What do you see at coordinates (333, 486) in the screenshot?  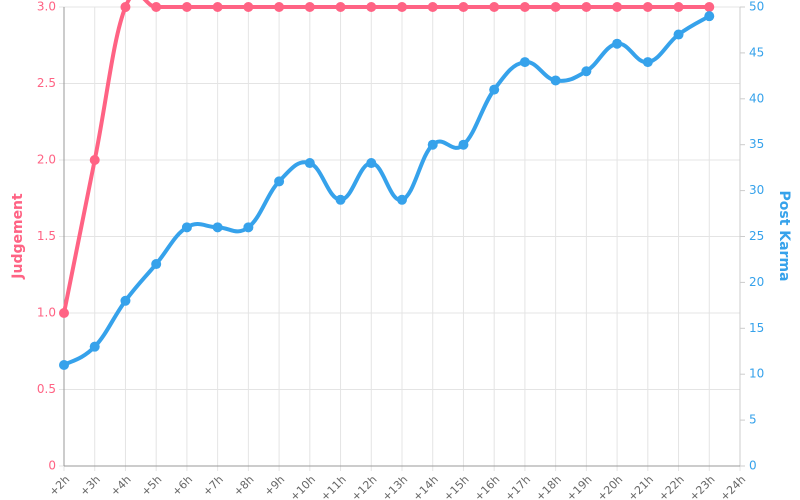 I see `x-tick-label: +11h` at bounding box center [333, 486].